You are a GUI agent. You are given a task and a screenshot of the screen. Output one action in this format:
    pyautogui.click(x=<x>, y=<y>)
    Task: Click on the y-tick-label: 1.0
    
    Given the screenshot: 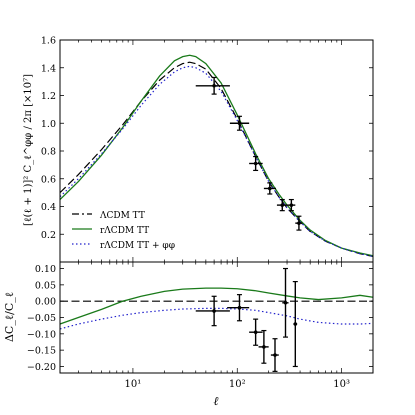 What is the action you would take?
    pyautogui.click(x=48, y=124)
    